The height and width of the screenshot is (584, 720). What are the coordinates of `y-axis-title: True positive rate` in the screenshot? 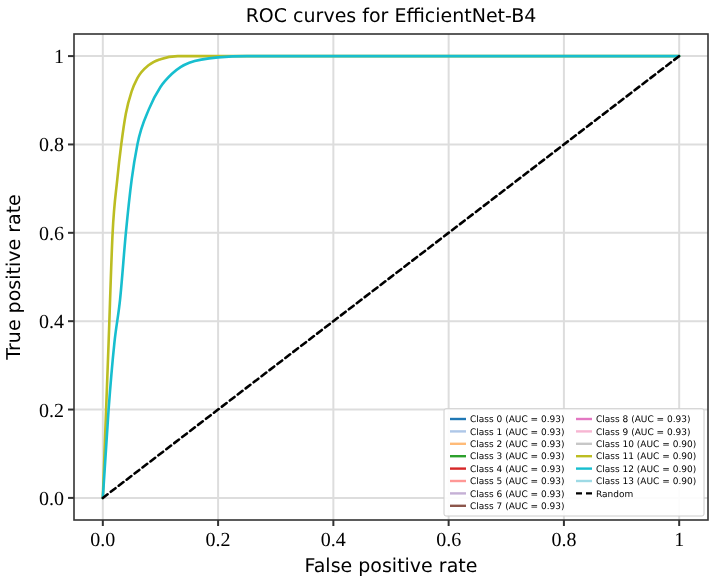 It's located at (15, 277).